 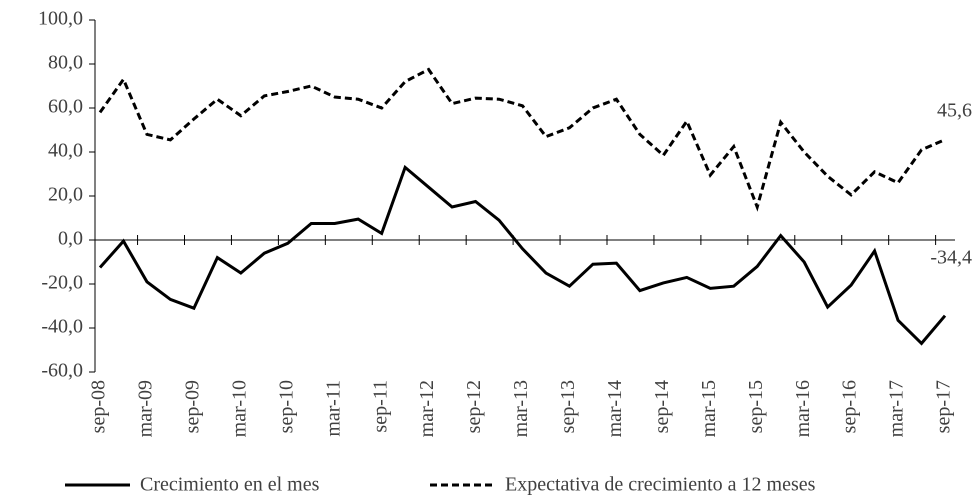 I want to click on x-tick-label: sep-14, so click(x=662, y=406).